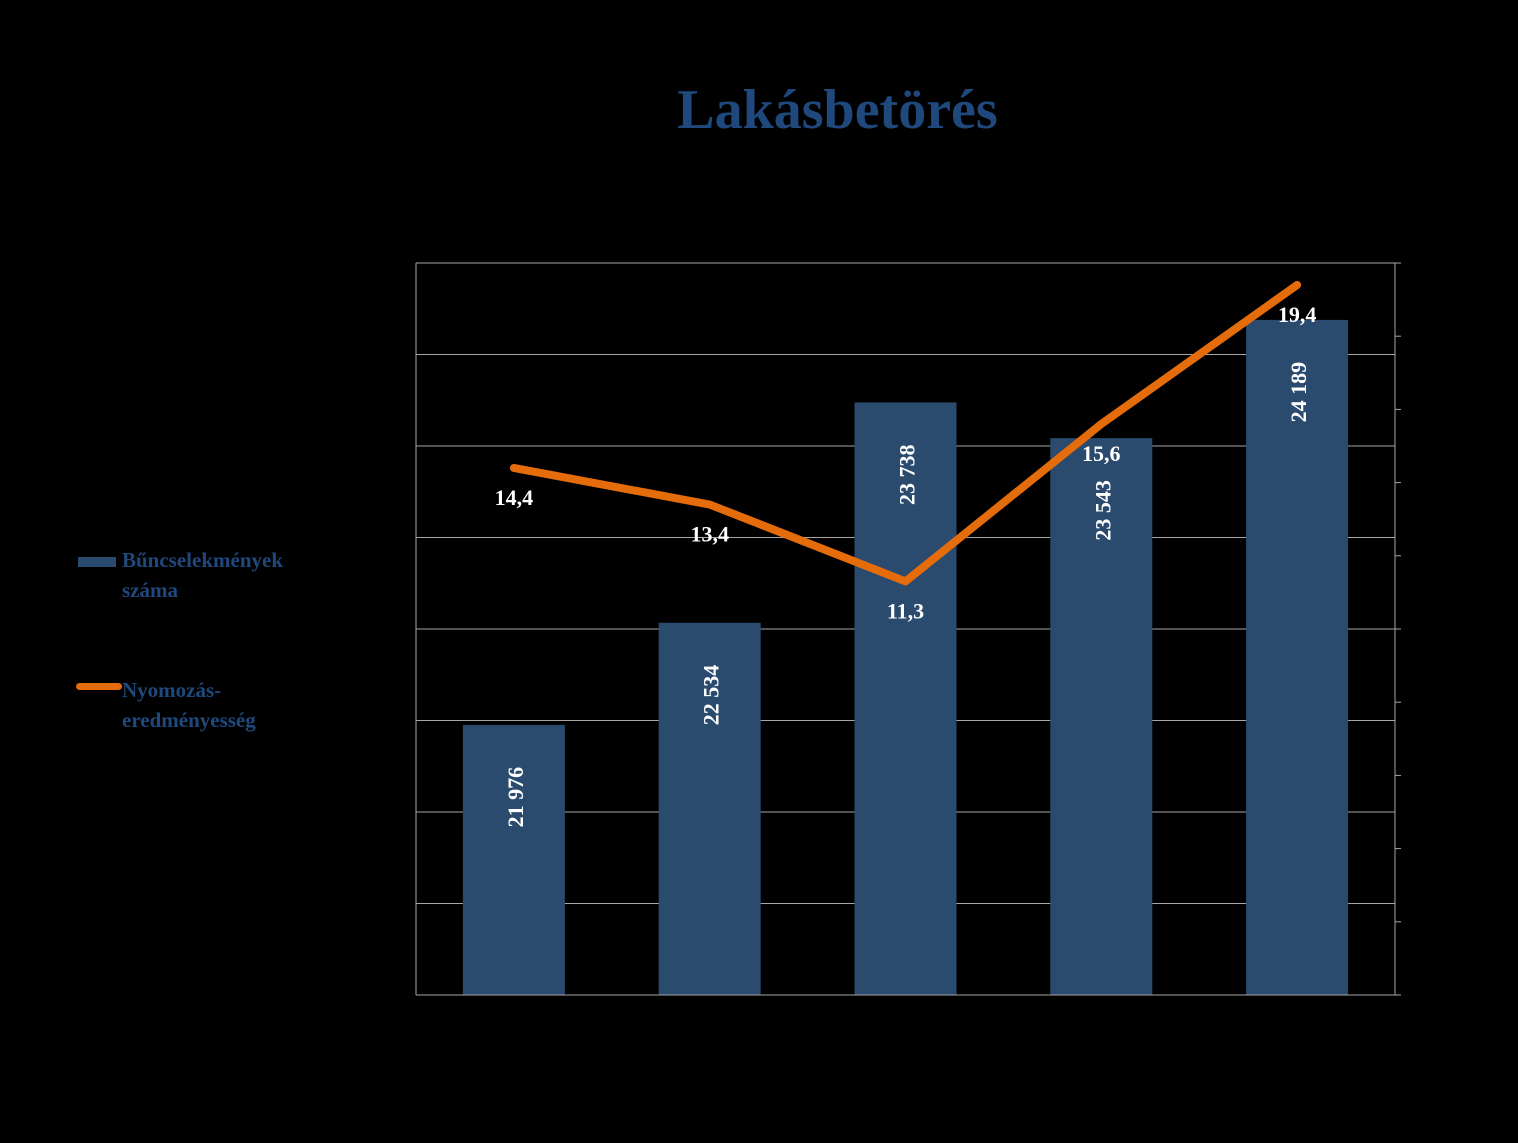  I want to click on legend-item-bar: Bűncselekmények száma, so click(226, 576).